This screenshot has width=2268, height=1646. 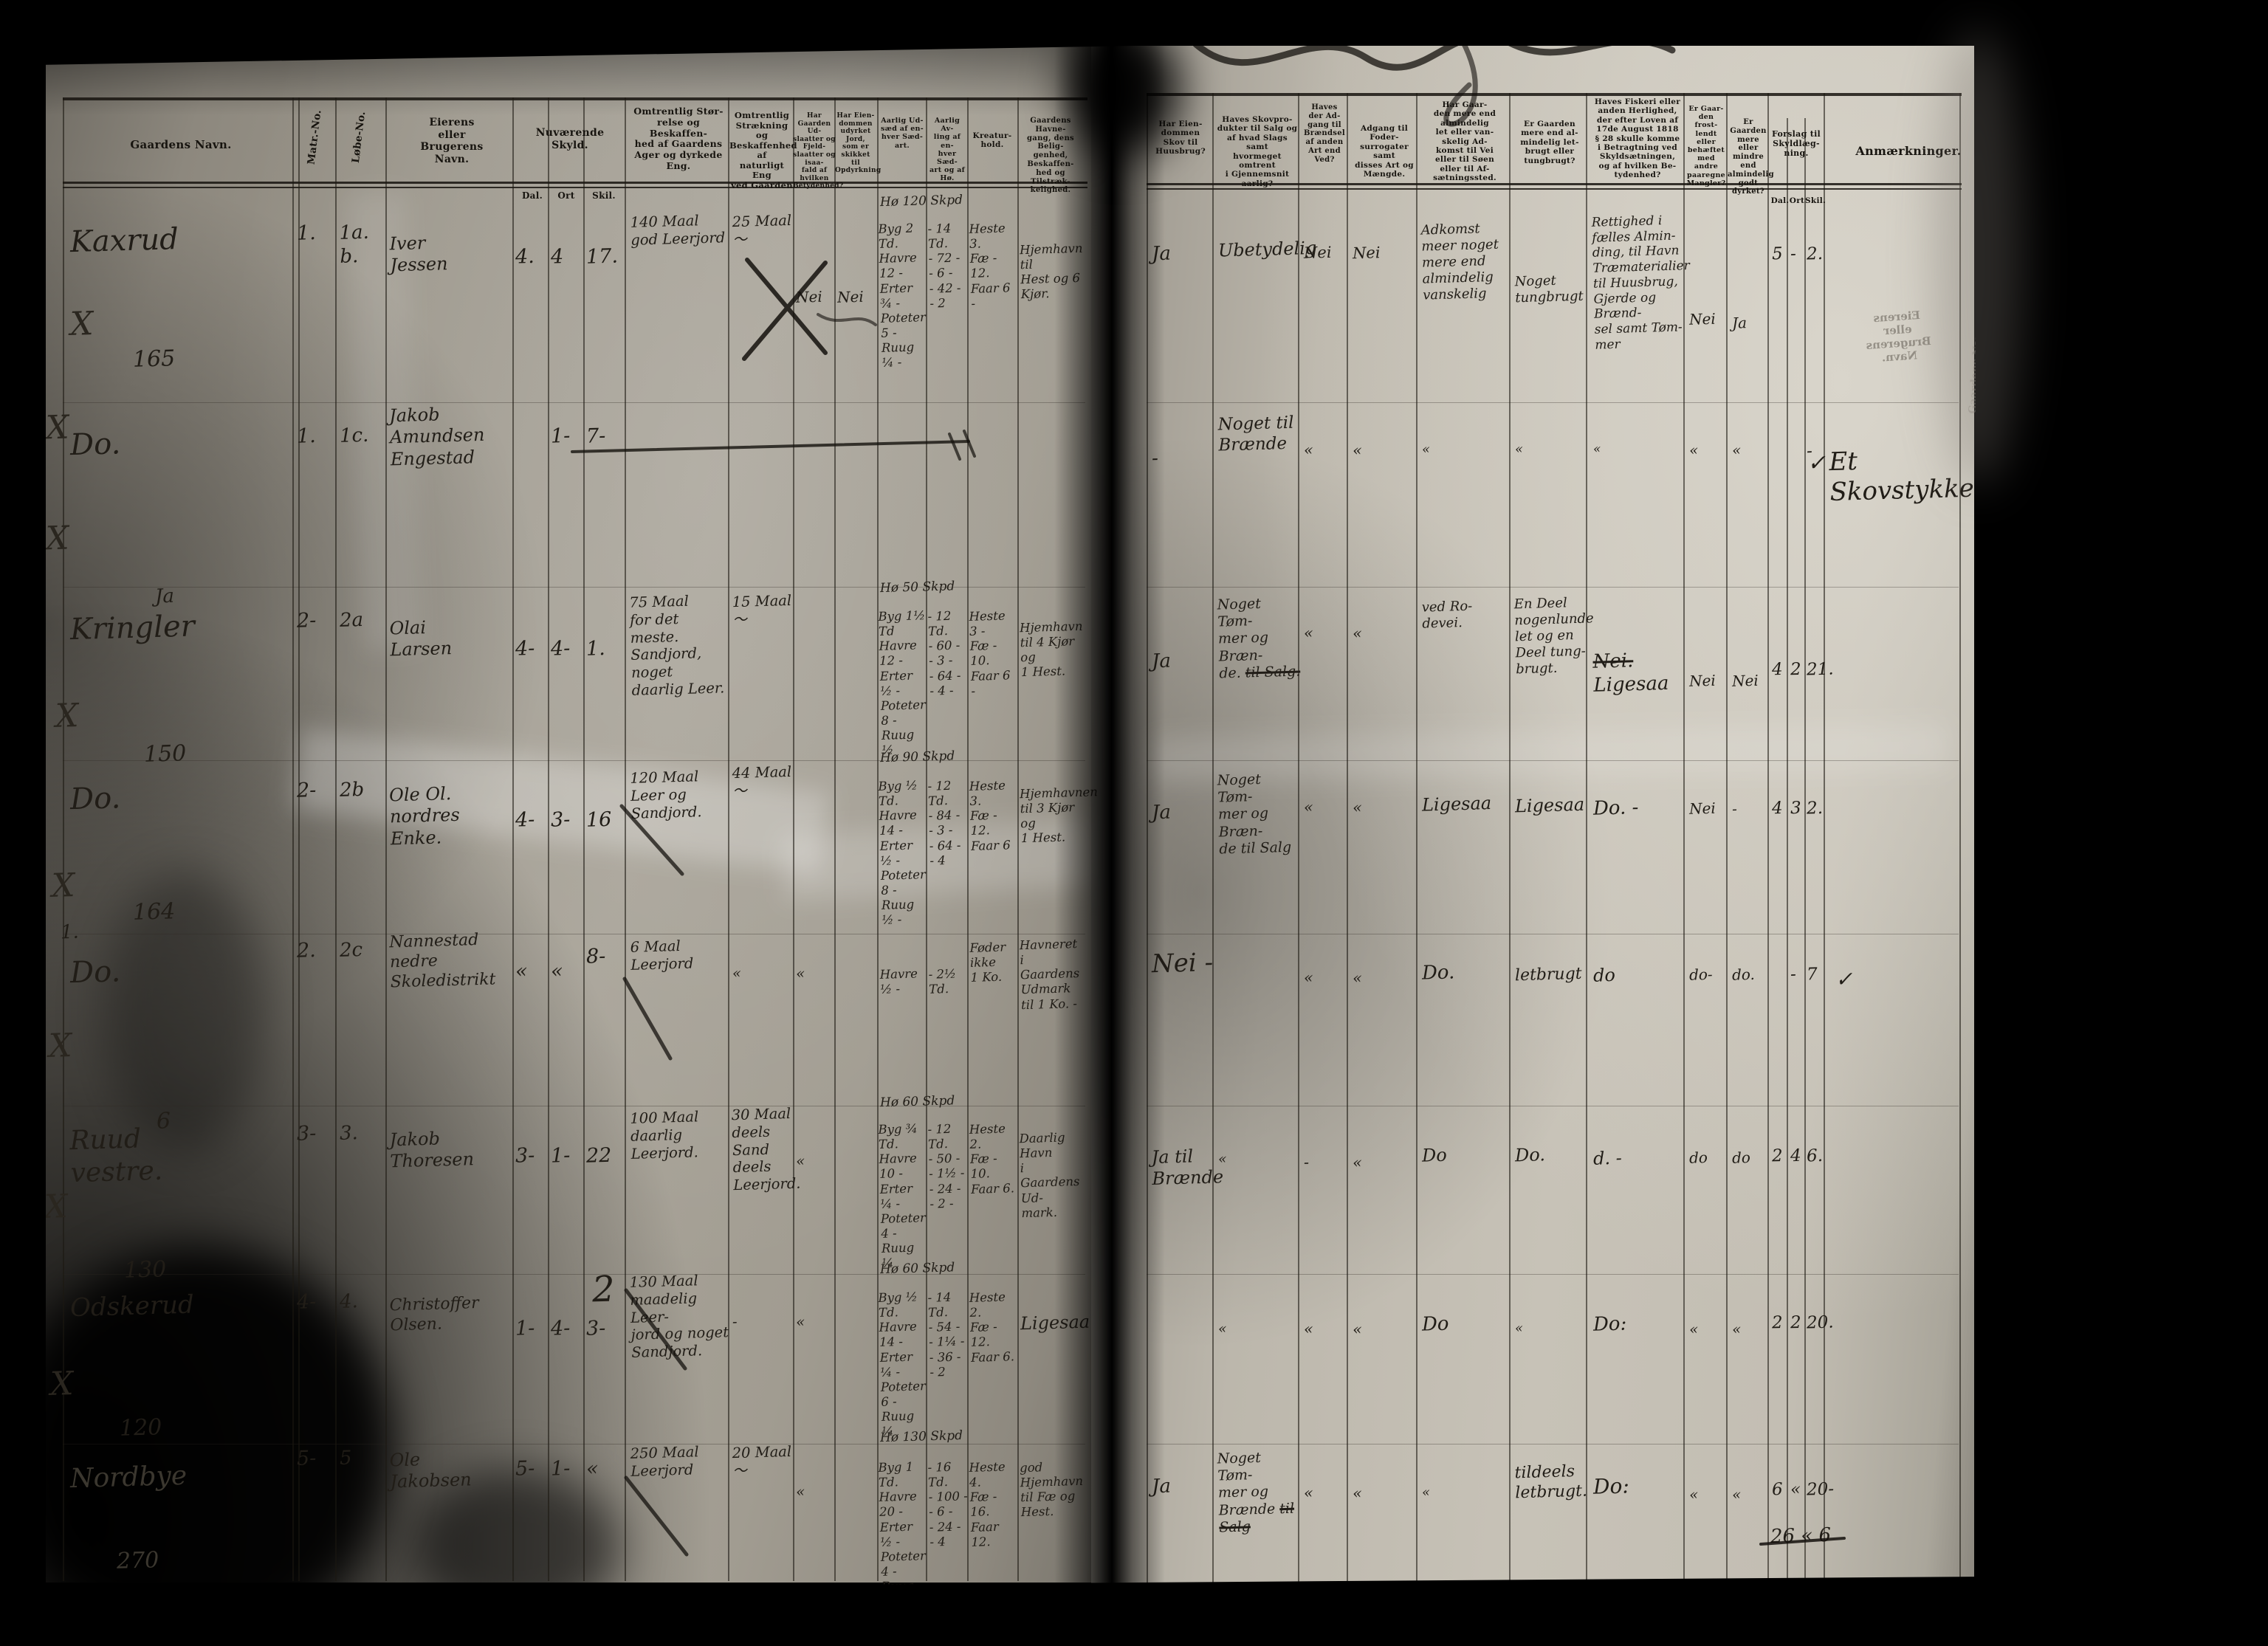 What do you see at coordinates (430, 1470) in the screenshot?
I see `cell-owner: Ole Jakobsen` at bounding box center [430, 1470].